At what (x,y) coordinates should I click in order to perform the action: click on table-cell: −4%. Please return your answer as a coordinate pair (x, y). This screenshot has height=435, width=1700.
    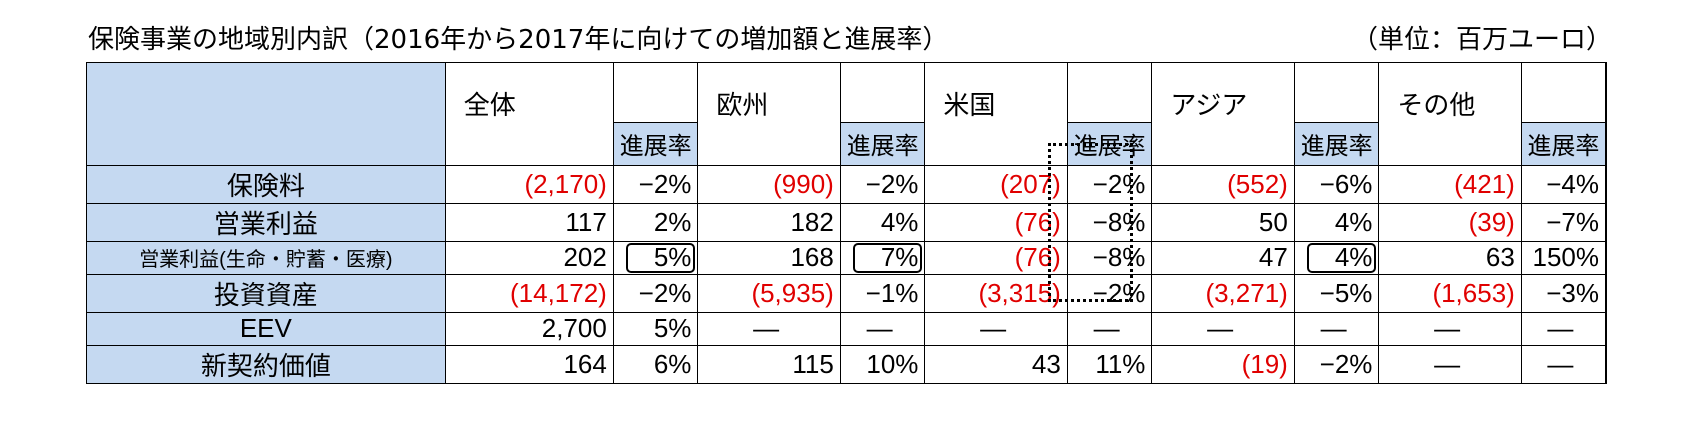
    Looking at the image, I should click on (1563, 184).